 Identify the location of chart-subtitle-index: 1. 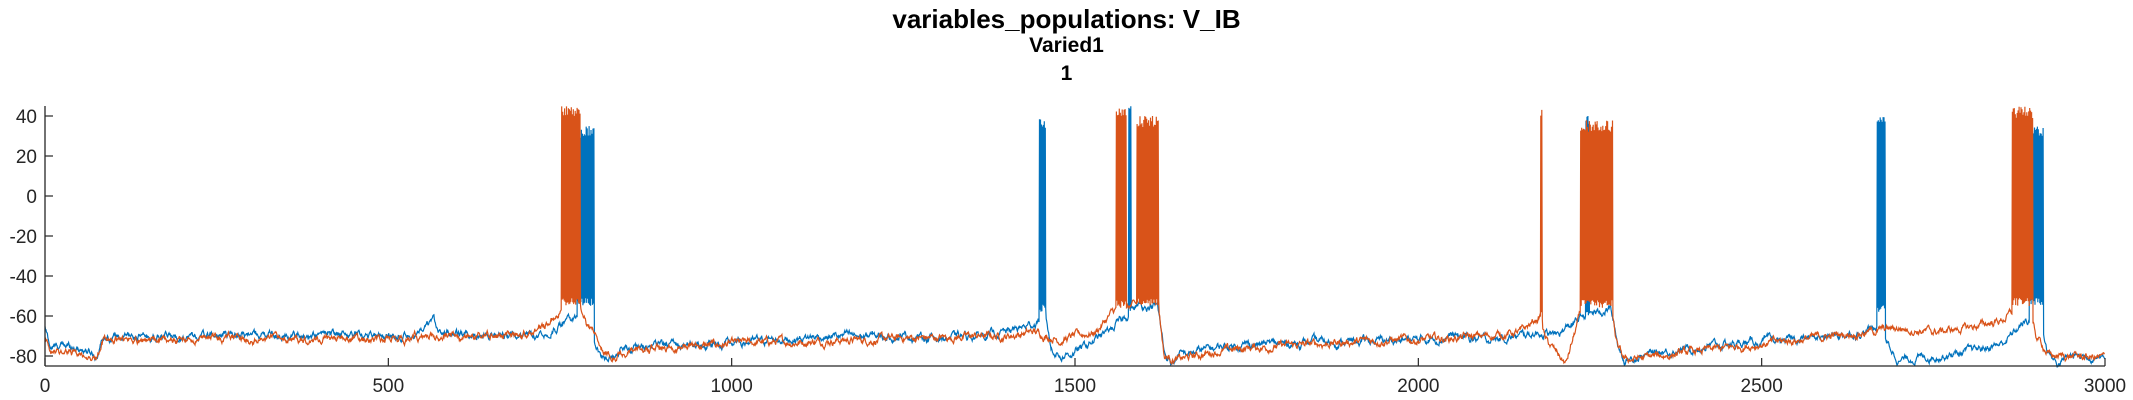
(1066, 73).